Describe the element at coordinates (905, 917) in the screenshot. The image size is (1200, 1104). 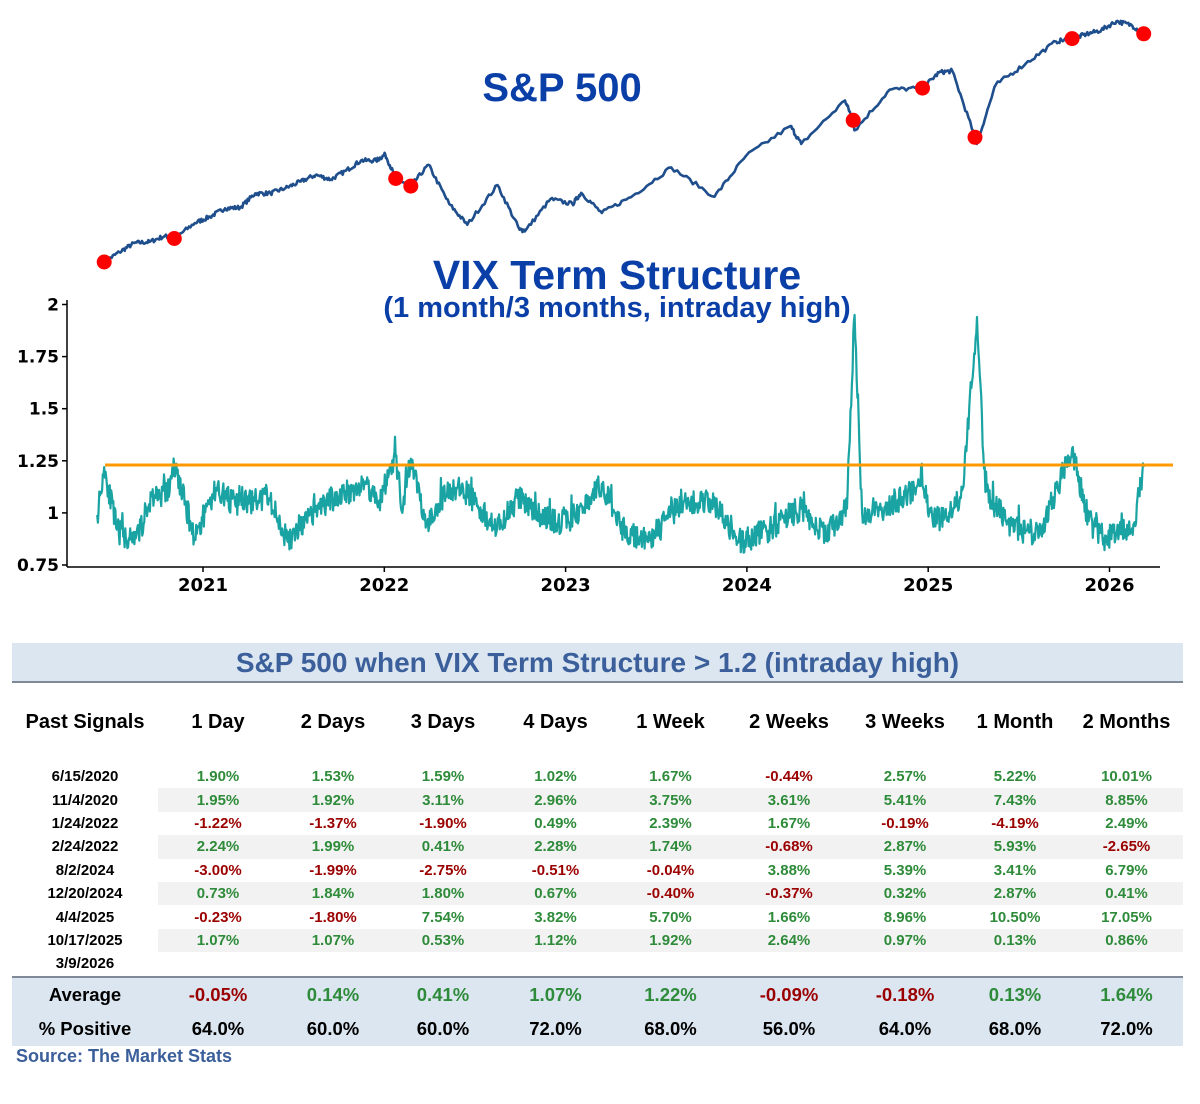
I see `signal-return-cell: 8.96%` at that location.